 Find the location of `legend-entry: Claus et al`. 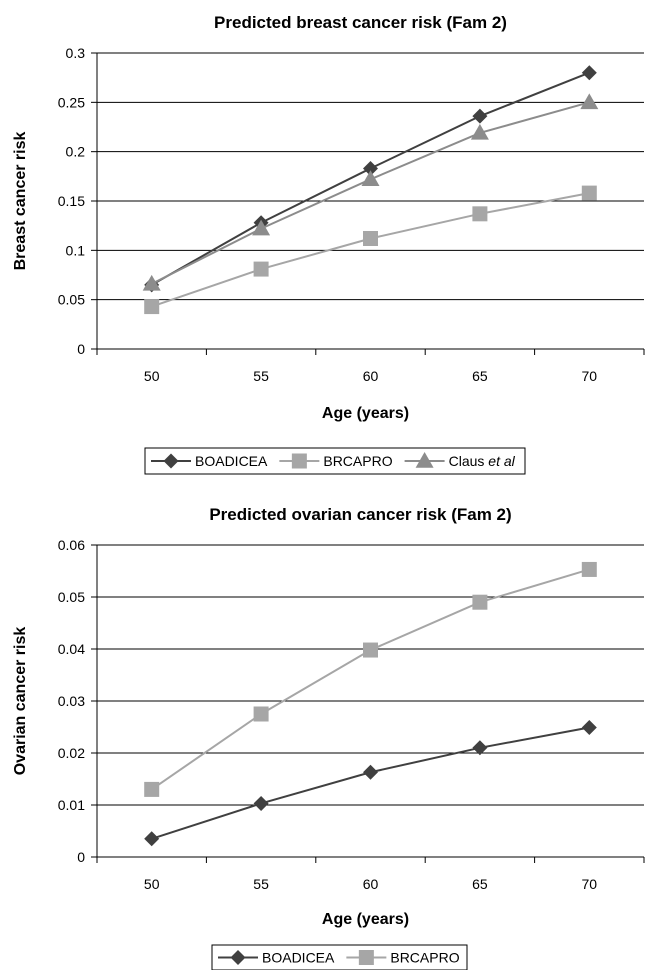

legend-entry: Claus et al is located at coordinates (460, 460).